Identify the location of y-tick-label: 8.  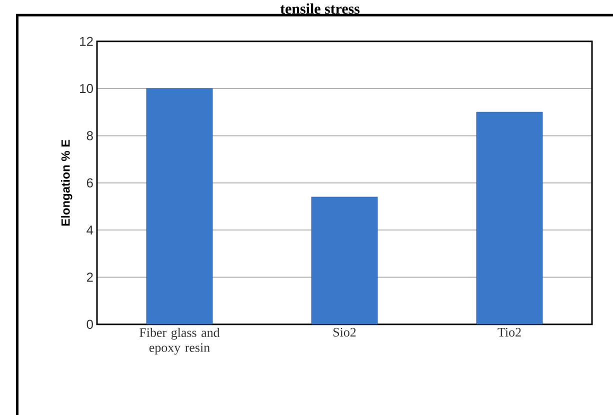
(89, 135).